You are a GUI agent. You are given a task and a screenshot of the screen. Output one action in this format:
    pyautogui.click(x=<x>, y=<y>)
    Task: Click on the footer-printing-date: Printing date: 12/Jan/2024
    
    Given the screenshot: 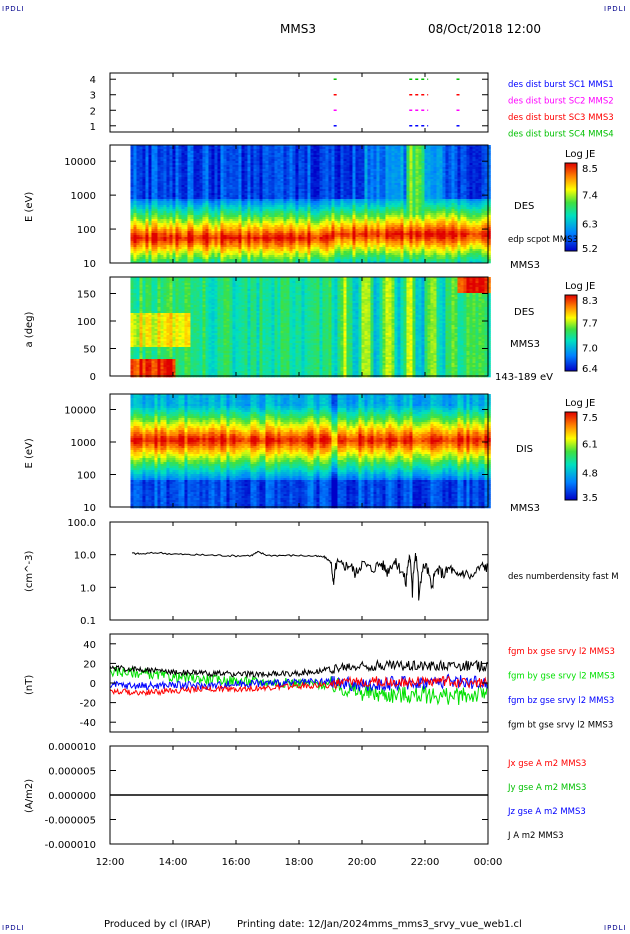 What is the action you would take?
    pyautogui.click(x=302, y=924)
    